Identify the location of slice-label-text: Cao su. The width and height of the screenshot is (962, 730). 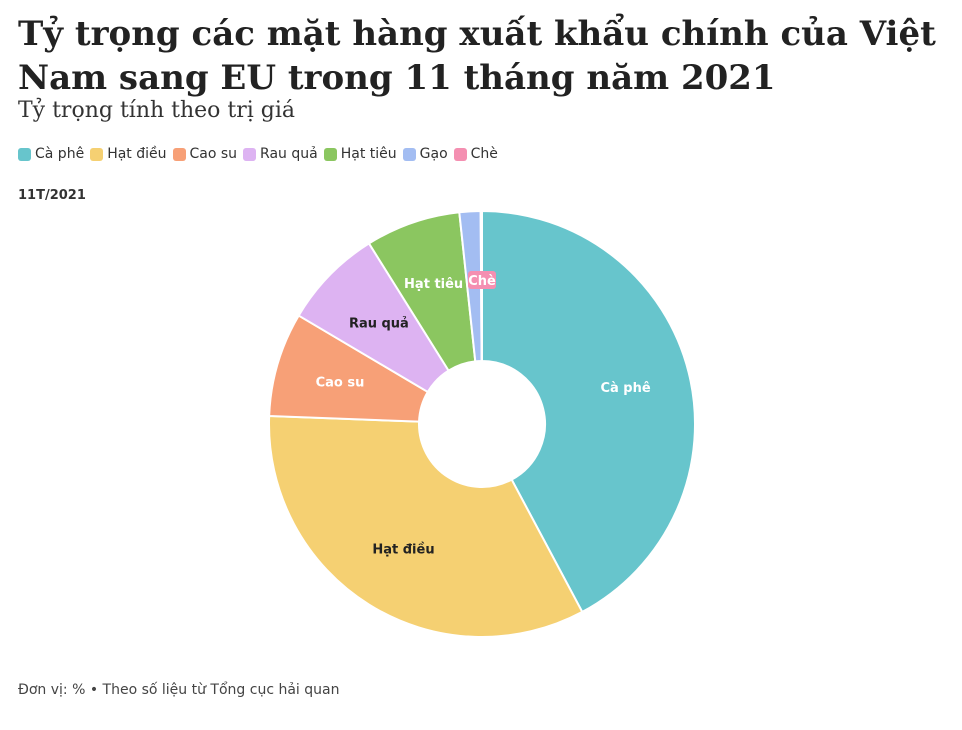
(340, 382).